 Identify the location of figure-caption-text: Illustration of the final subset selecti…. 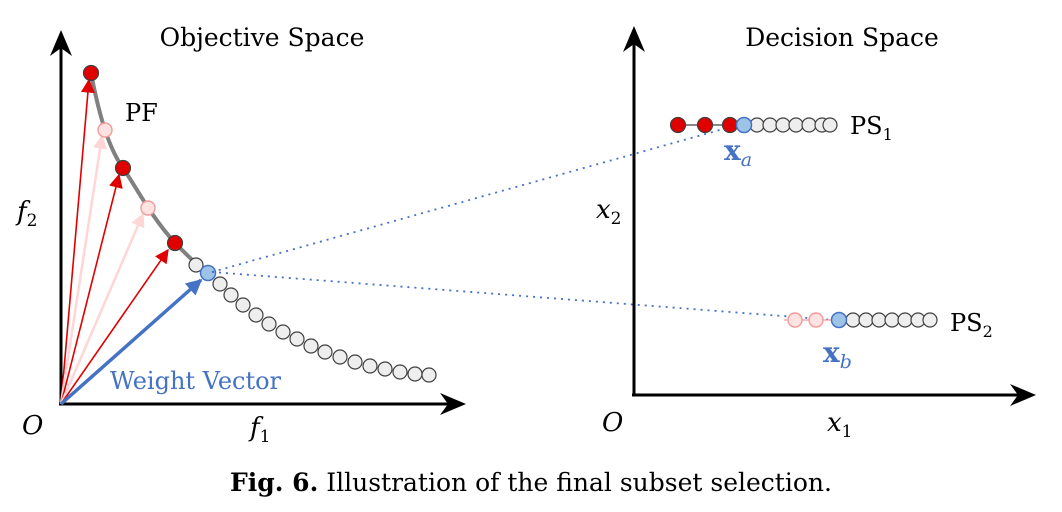
(579, 482).